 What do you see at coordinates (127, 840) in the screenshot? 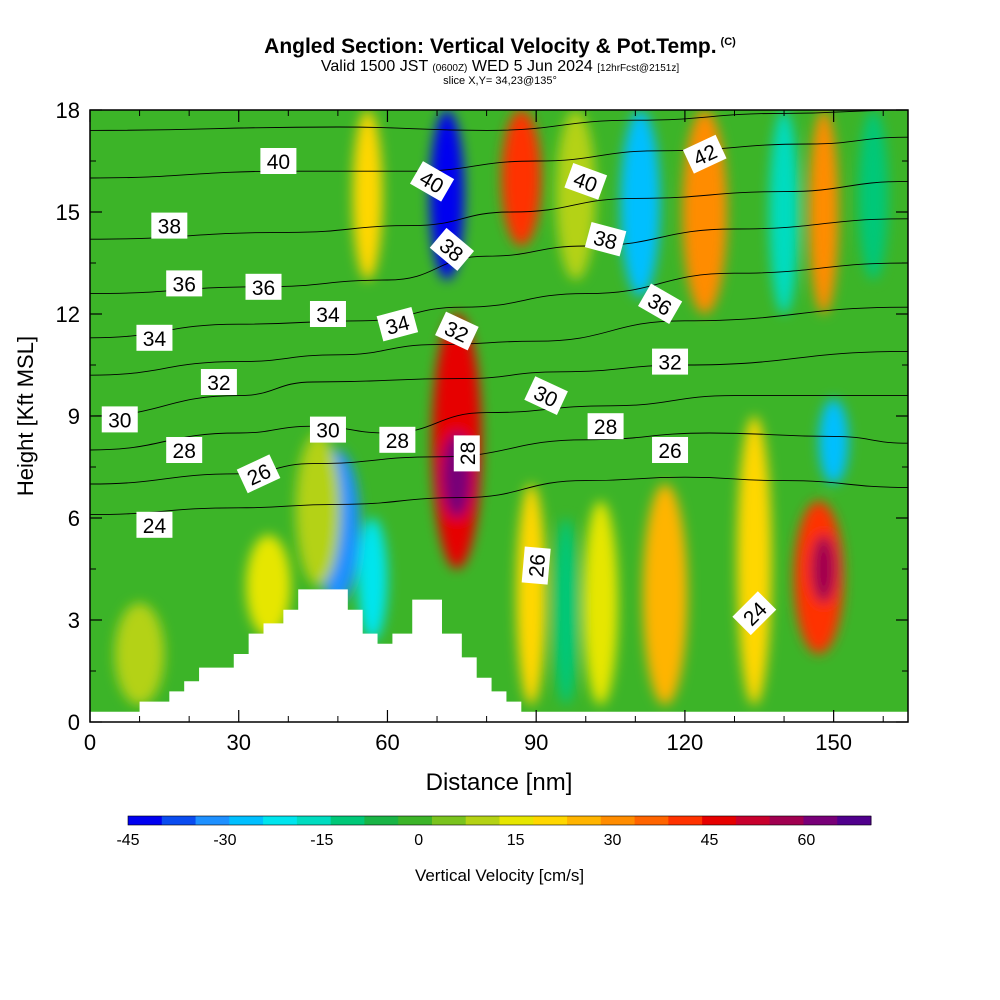
I see `colorbar-tick-label: -45` at bounding box center [127, 840].